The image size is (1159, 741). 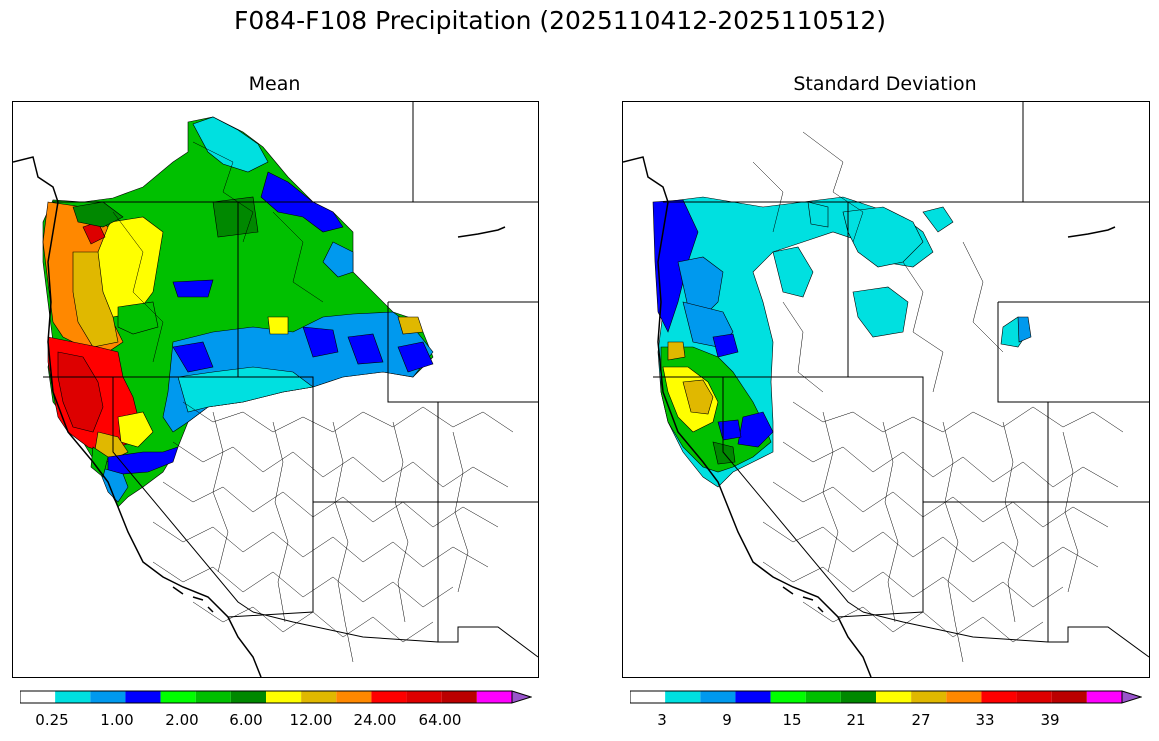 I want to click on stddev-panel-title: Standard Deviation, so click(x=885, y=84).